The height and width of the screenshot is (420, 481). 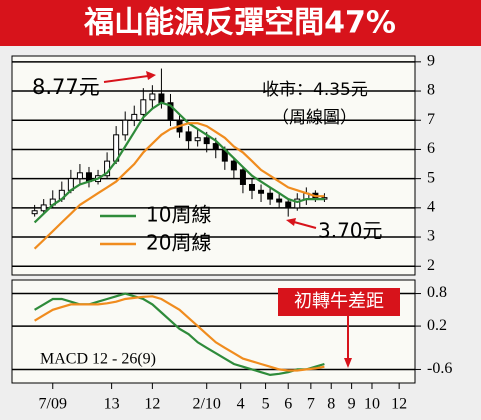 What do you see at coordinates (311, 404) in the screenshot?
I see `x-tick-label: 7` at bounding box center [311, 404].